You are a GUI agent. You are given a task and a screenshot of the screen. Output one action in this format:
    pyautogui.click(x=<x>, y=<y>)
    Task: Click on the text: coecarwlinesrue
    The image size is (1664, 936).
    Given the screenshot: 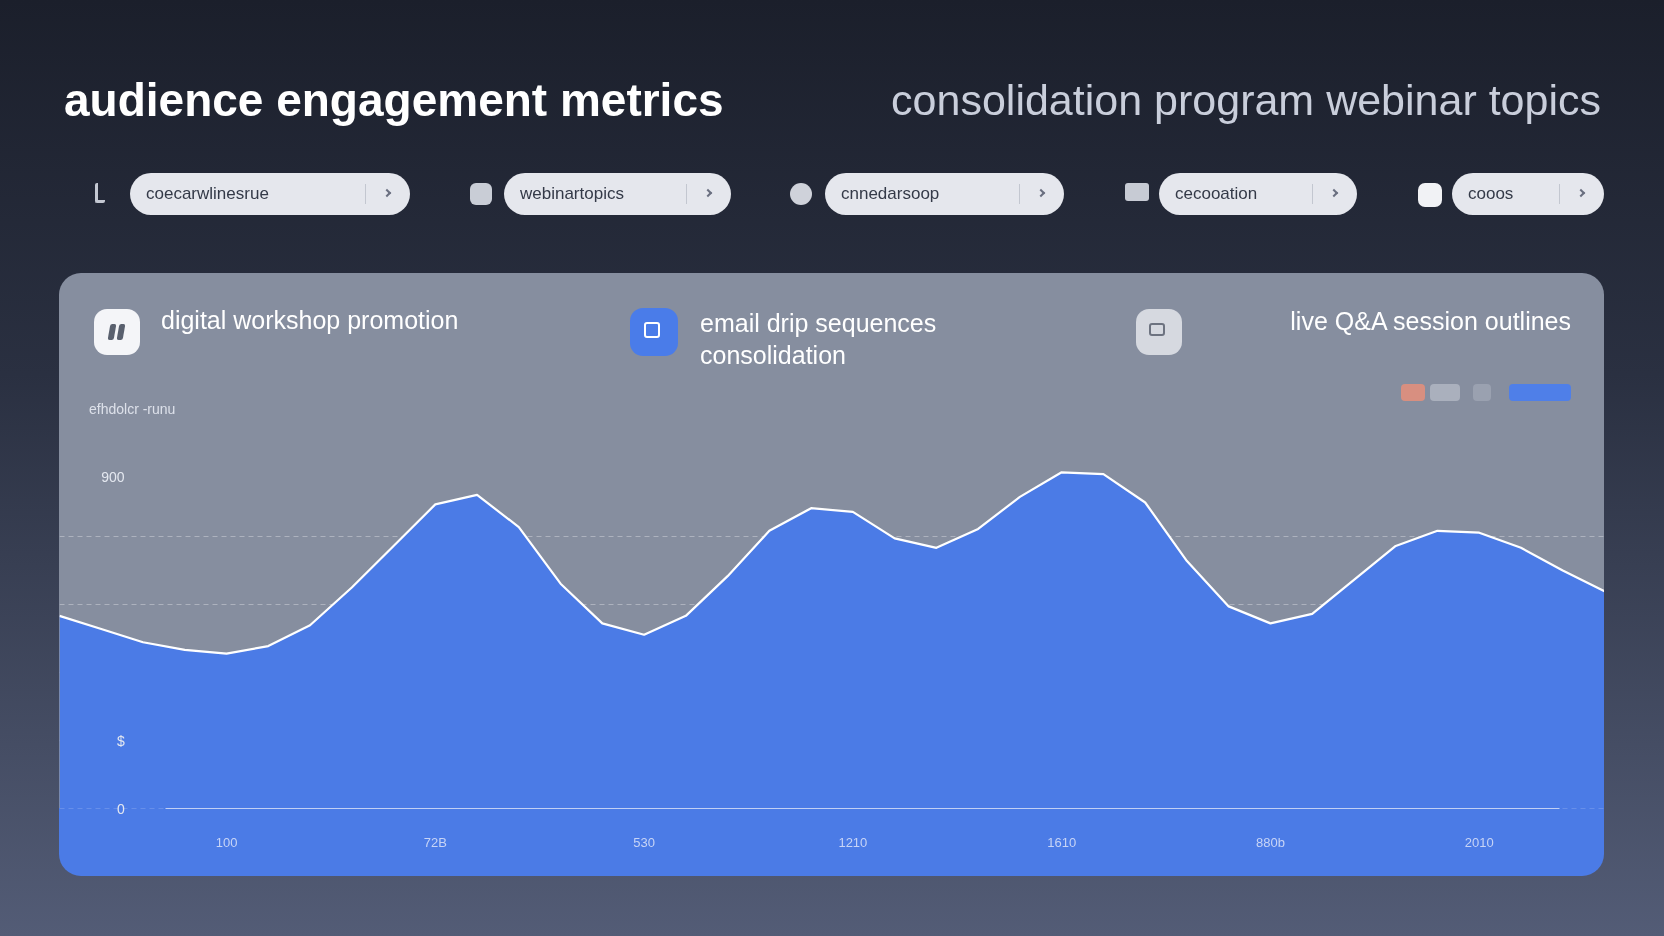 What is the action you would take?
    pyautogui.click(x=207, y=194)
    